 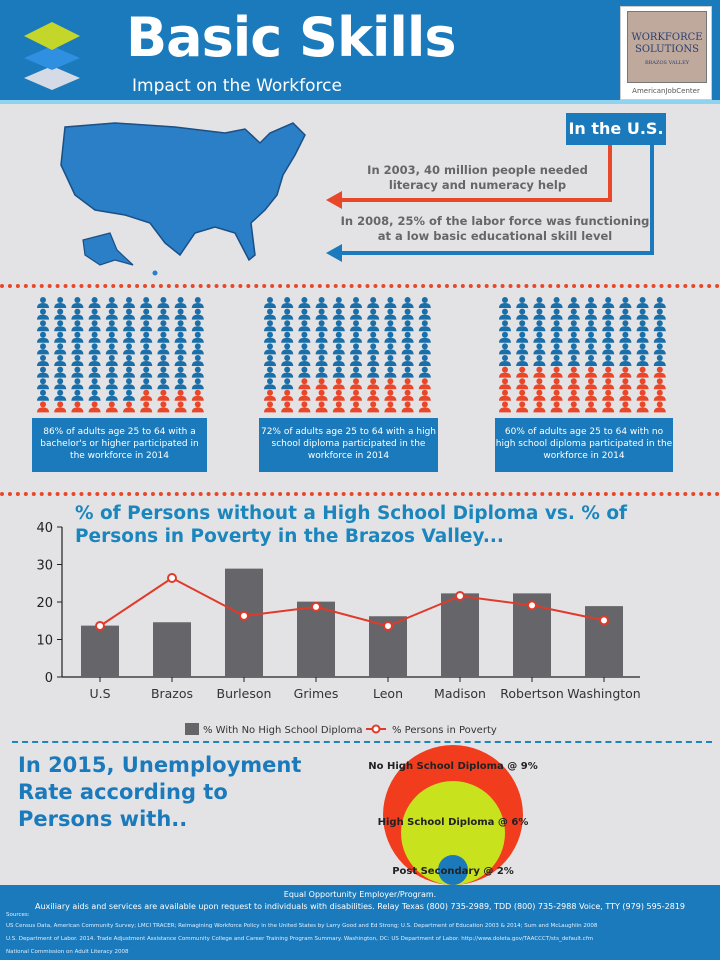 What do you see at coordinates (347, 355) in the screenshot?
I see `people-grid` at bounding box center [347, 355].